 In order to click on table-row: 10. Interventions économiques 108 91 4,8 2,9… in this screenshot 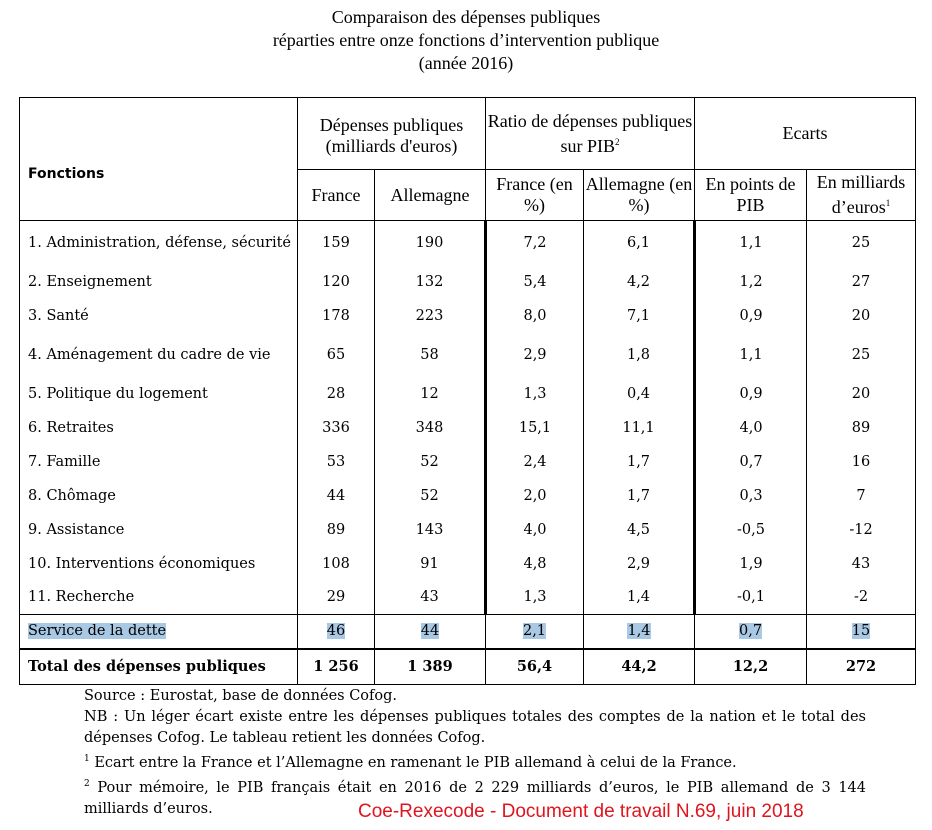, I will do `click(468, 563)`.